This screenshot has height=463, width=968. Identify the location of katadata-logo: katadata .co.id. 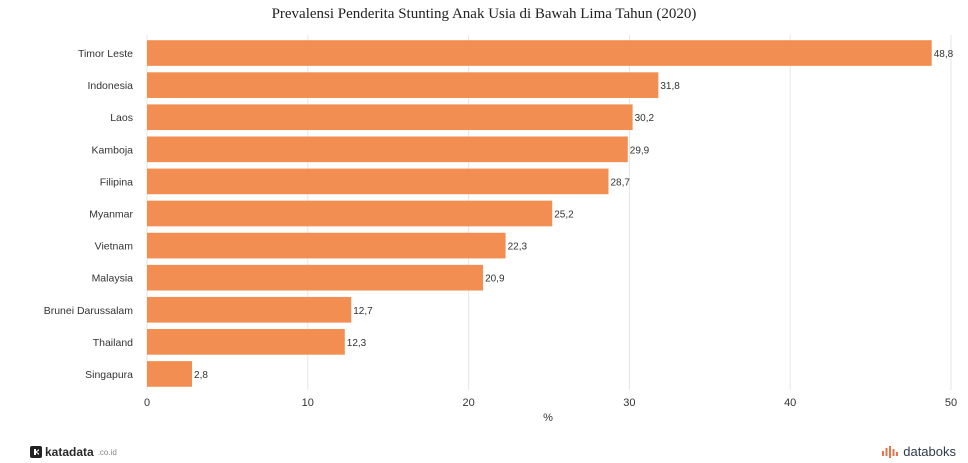
(73, 452).